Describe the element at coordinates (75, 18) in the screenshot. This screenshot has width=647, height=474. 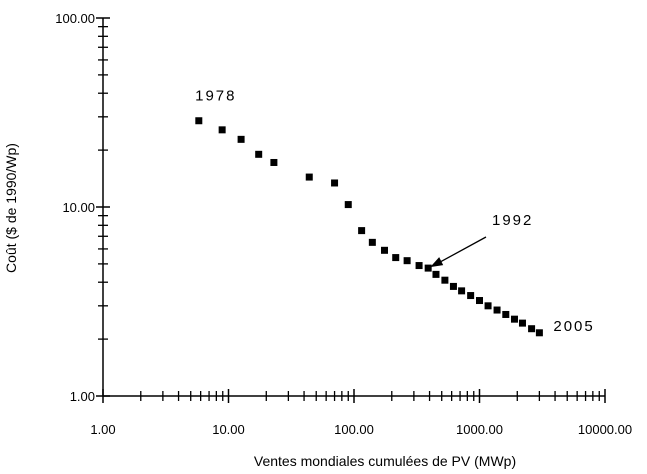
I see `y-tick-label: 100.00` at that location.